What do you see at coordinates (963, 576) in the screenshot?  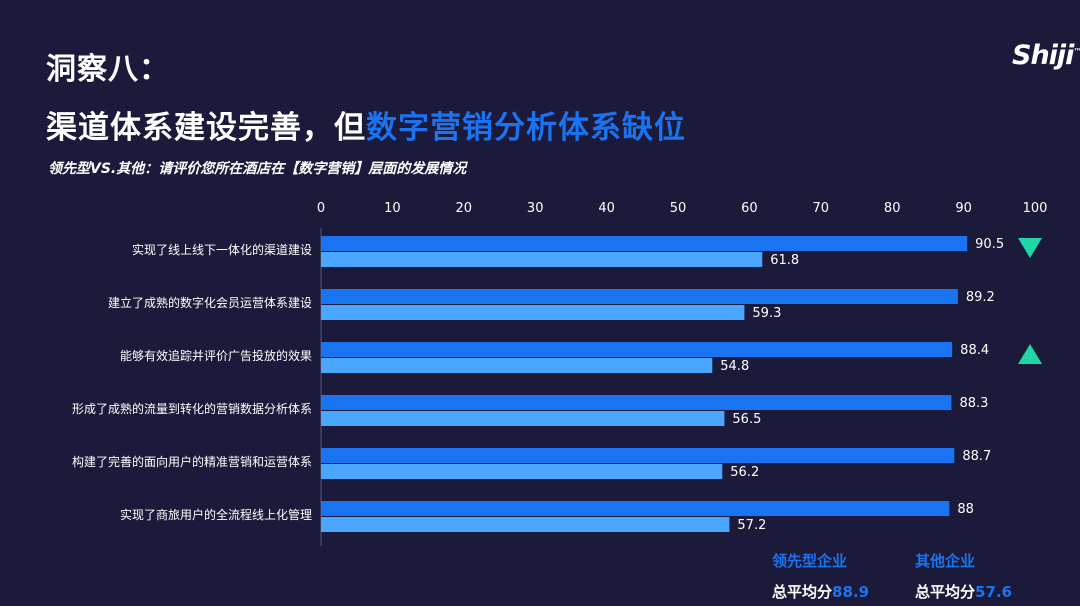 I see `legend-other: 其他企业 总平均分57.6` at bounding box center [963, 576].